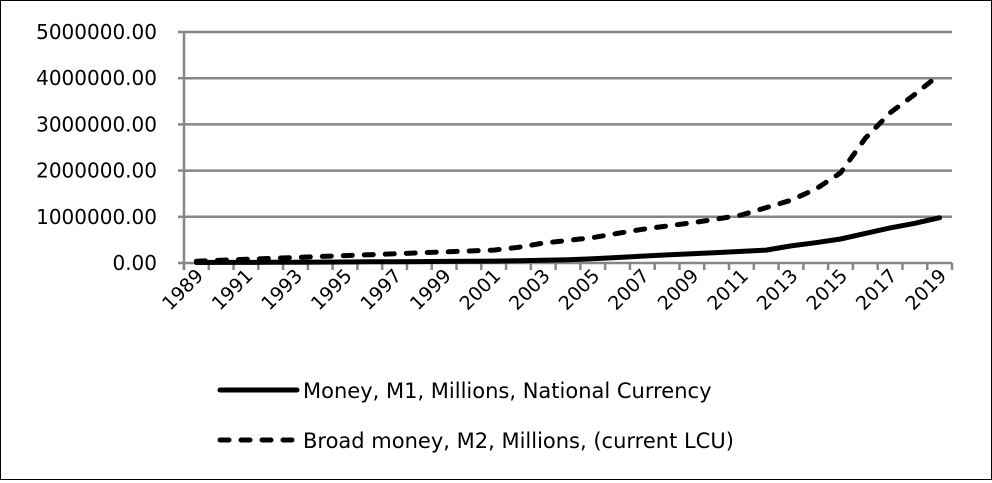  What do you see at coordinates (233, 290) in the screenshot?
I see `x-tick-label: 1991` at bounding box center [233, 290].